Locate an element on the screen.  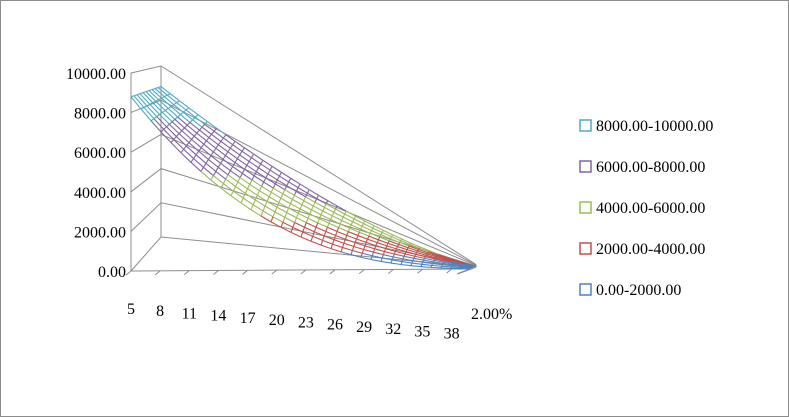
z-axis-ticks: 0.00 2000.00 4000.00 6000.00 8000.00 10000.00 is located at coordinates (96, 173).